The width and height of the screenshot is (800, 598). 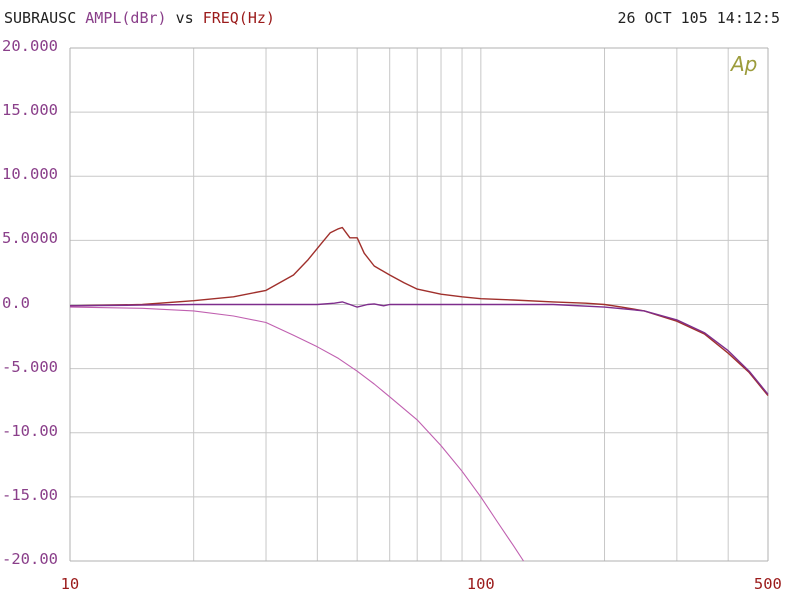 What do you see at coordinates (70, 584) in the screenshot?
I see `x-tick-label: 10` at bounding box center [70, 584].